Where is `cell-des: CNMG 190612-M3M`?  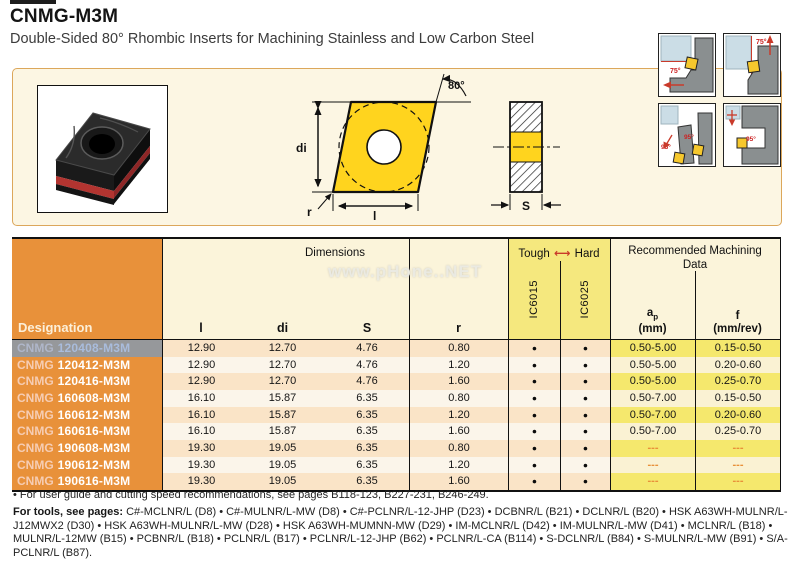
cell-des: CNMG 190612-M3M is located at coordinates (87, 465).